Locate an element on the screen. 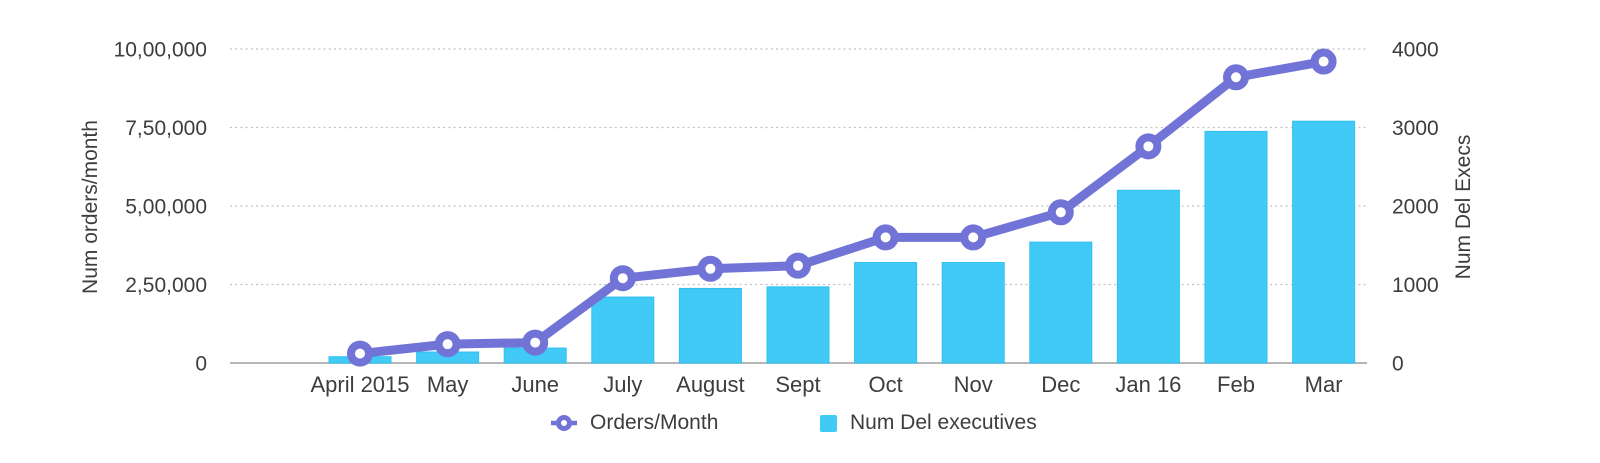 The width and height of the screenshot is (1600, 463). legend-label-del-executives: Num Del executives is located at coordinates (943, 422).